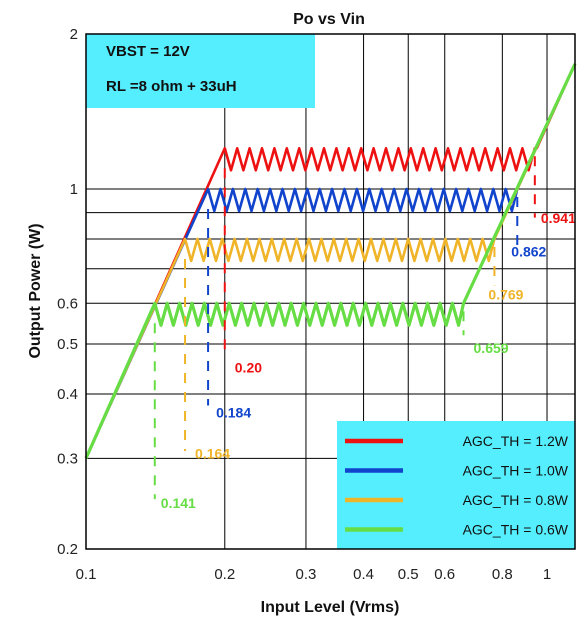 This screenshot has width=577, height=621. What do you see at coordinates (330, 607) in the screenshot?
I see `x-axis-title: Input Level (Vrms)` at bounding box center [330, 607].